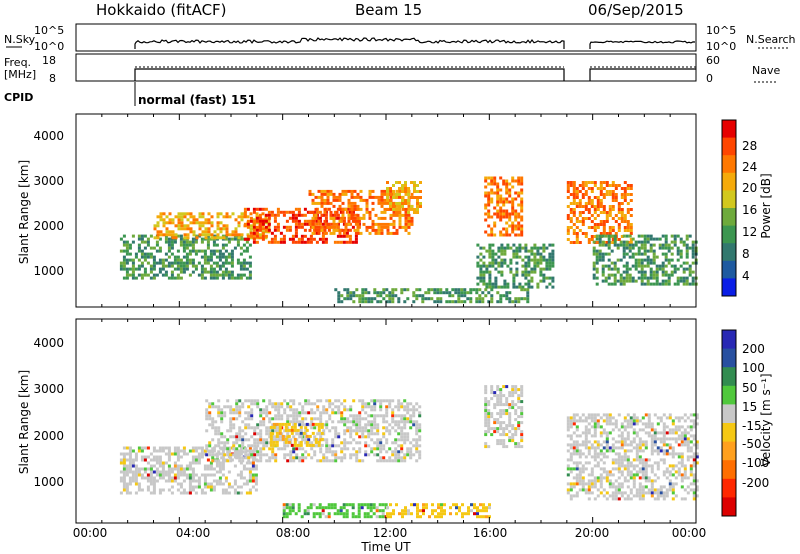 The image size is (800, 554). Describe the element at coordinates (20, 74) in the screenshot. I see `freq-label-line2: [MHz]` at that location.